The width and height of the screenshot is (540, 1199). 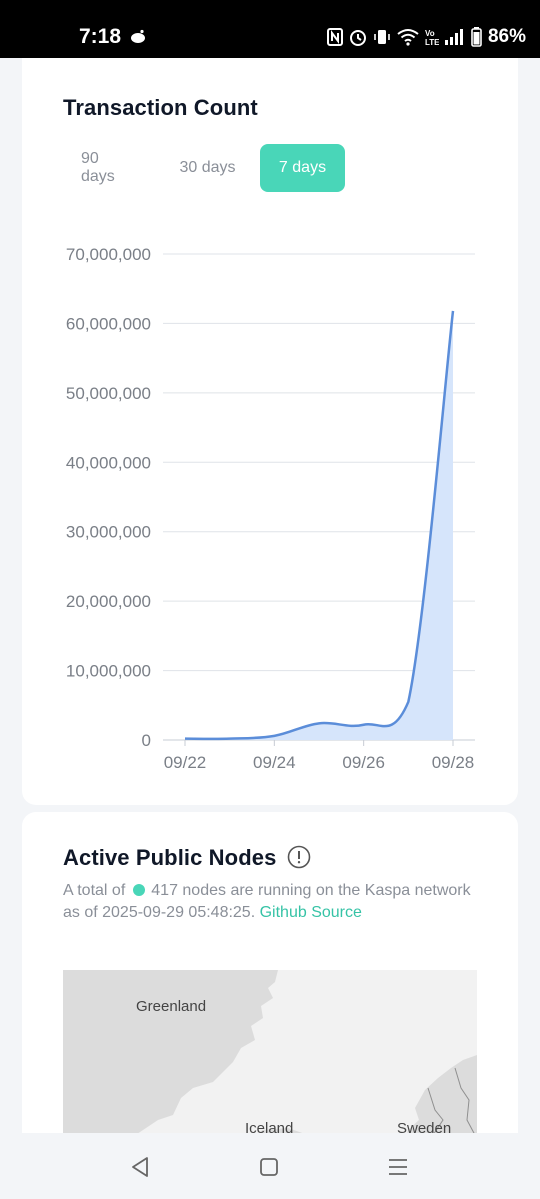 I want to click on nodes-map: Greenland Iceland Sweden, so click(x=270, y=1056).